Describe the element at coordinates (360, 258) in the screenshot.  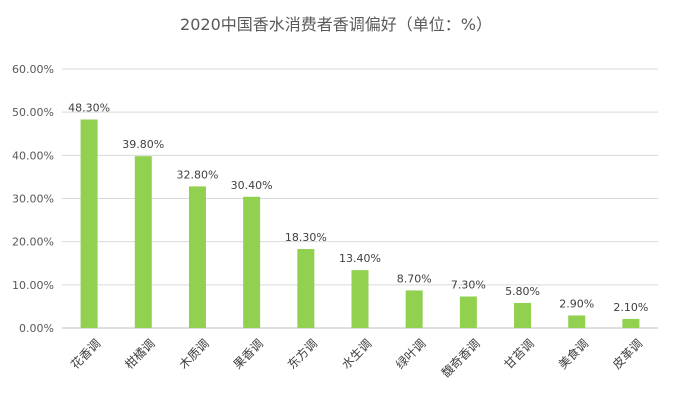
I see `data-label: 13.40%` at that location.